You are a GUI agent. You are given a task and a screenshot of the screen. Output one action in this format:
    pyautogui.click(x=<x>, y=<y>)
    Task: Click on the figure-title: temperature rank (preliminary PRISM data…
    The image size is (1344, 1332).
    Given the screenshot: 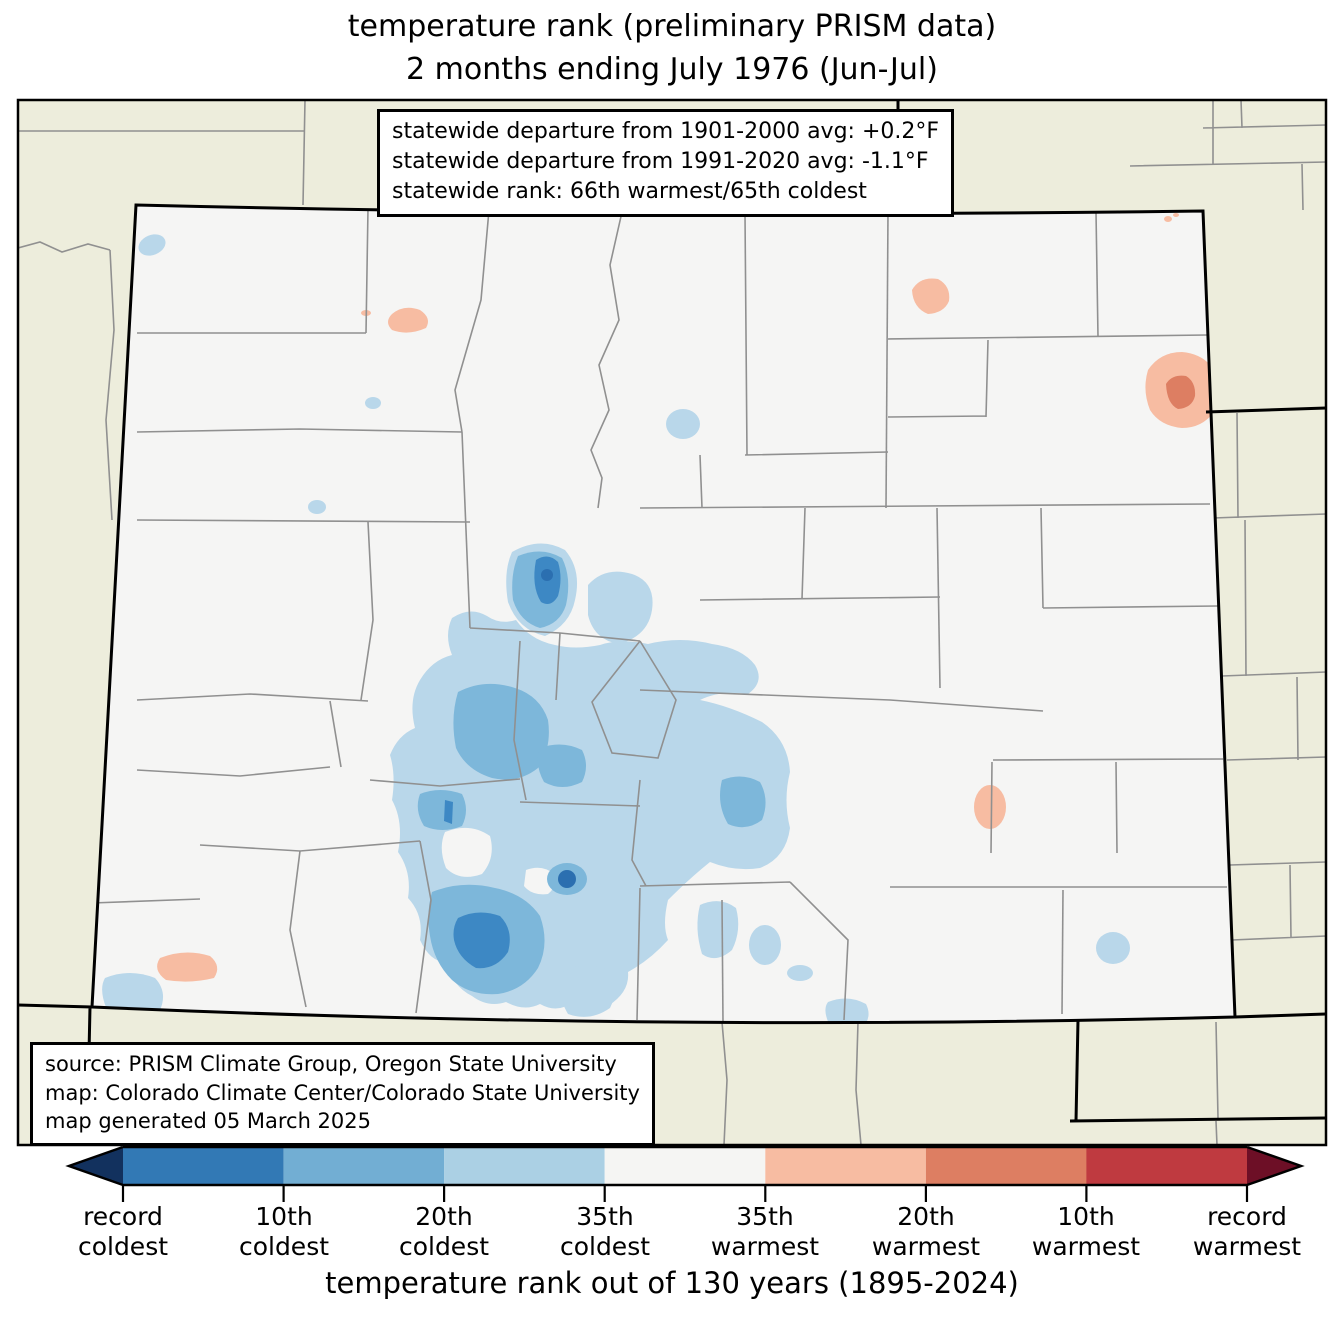 What is the action you would take?
    pyautogui.click(x=672, y=48)
    